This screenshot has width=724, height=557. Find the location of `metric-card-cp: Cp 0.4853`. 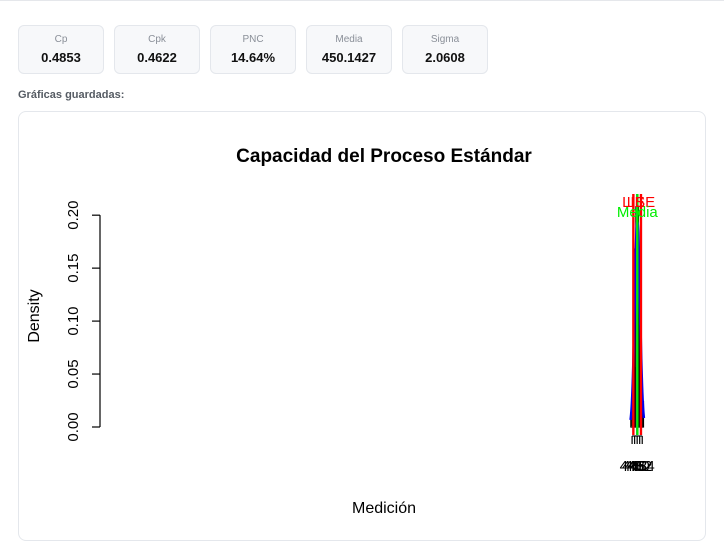

metric-card-cp: Cp 0.4853 is located at coordinates (61, 49).